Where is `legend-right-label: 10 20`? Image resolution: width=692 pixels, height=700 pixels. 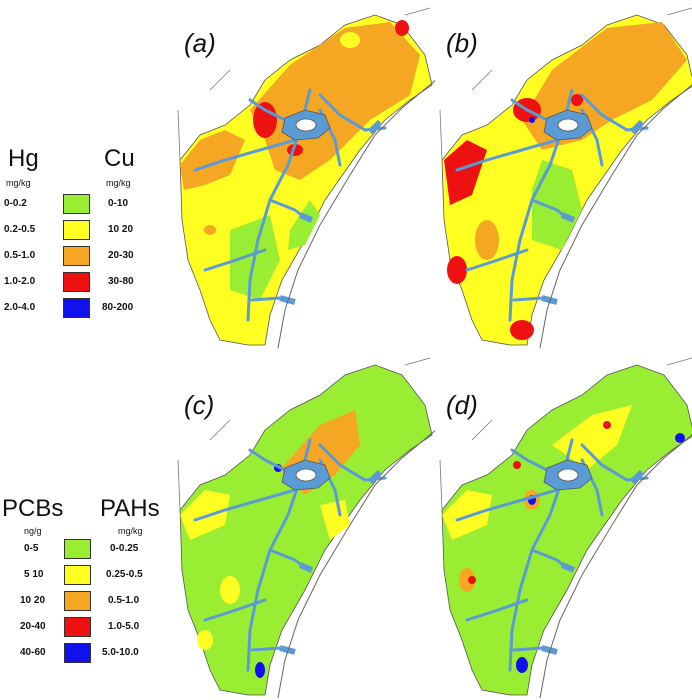
legend-right-label: 10 20 is located at coordinates (121, 229).